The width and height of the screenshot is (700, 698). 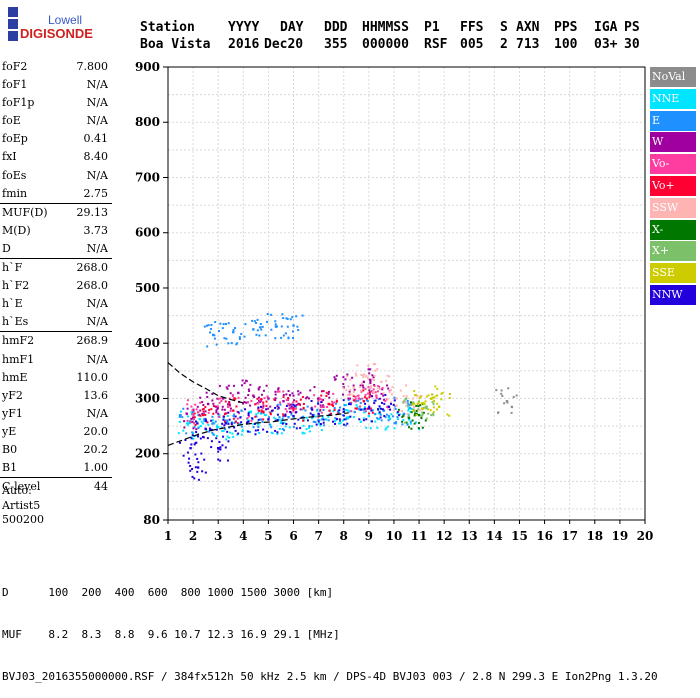 I want to click on header-value-6: 005, so click(x=472, y=44).